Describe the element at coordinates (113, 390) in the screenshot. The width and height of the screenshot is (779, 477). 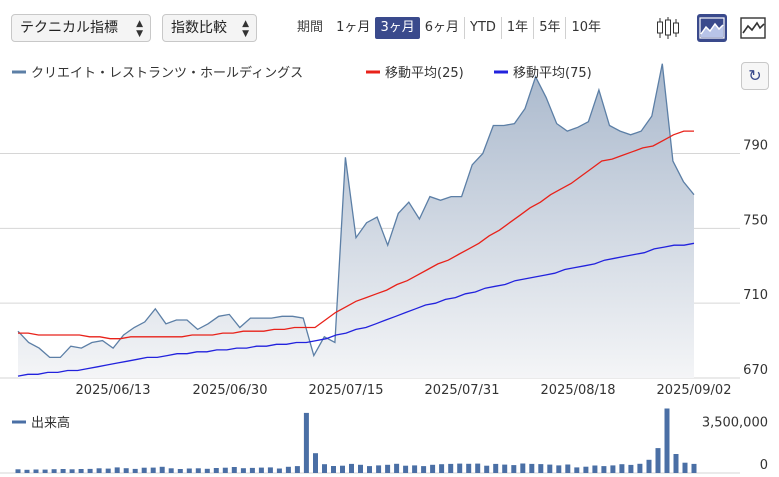
I see `x-tick-label: 2025/06/13` at that location.